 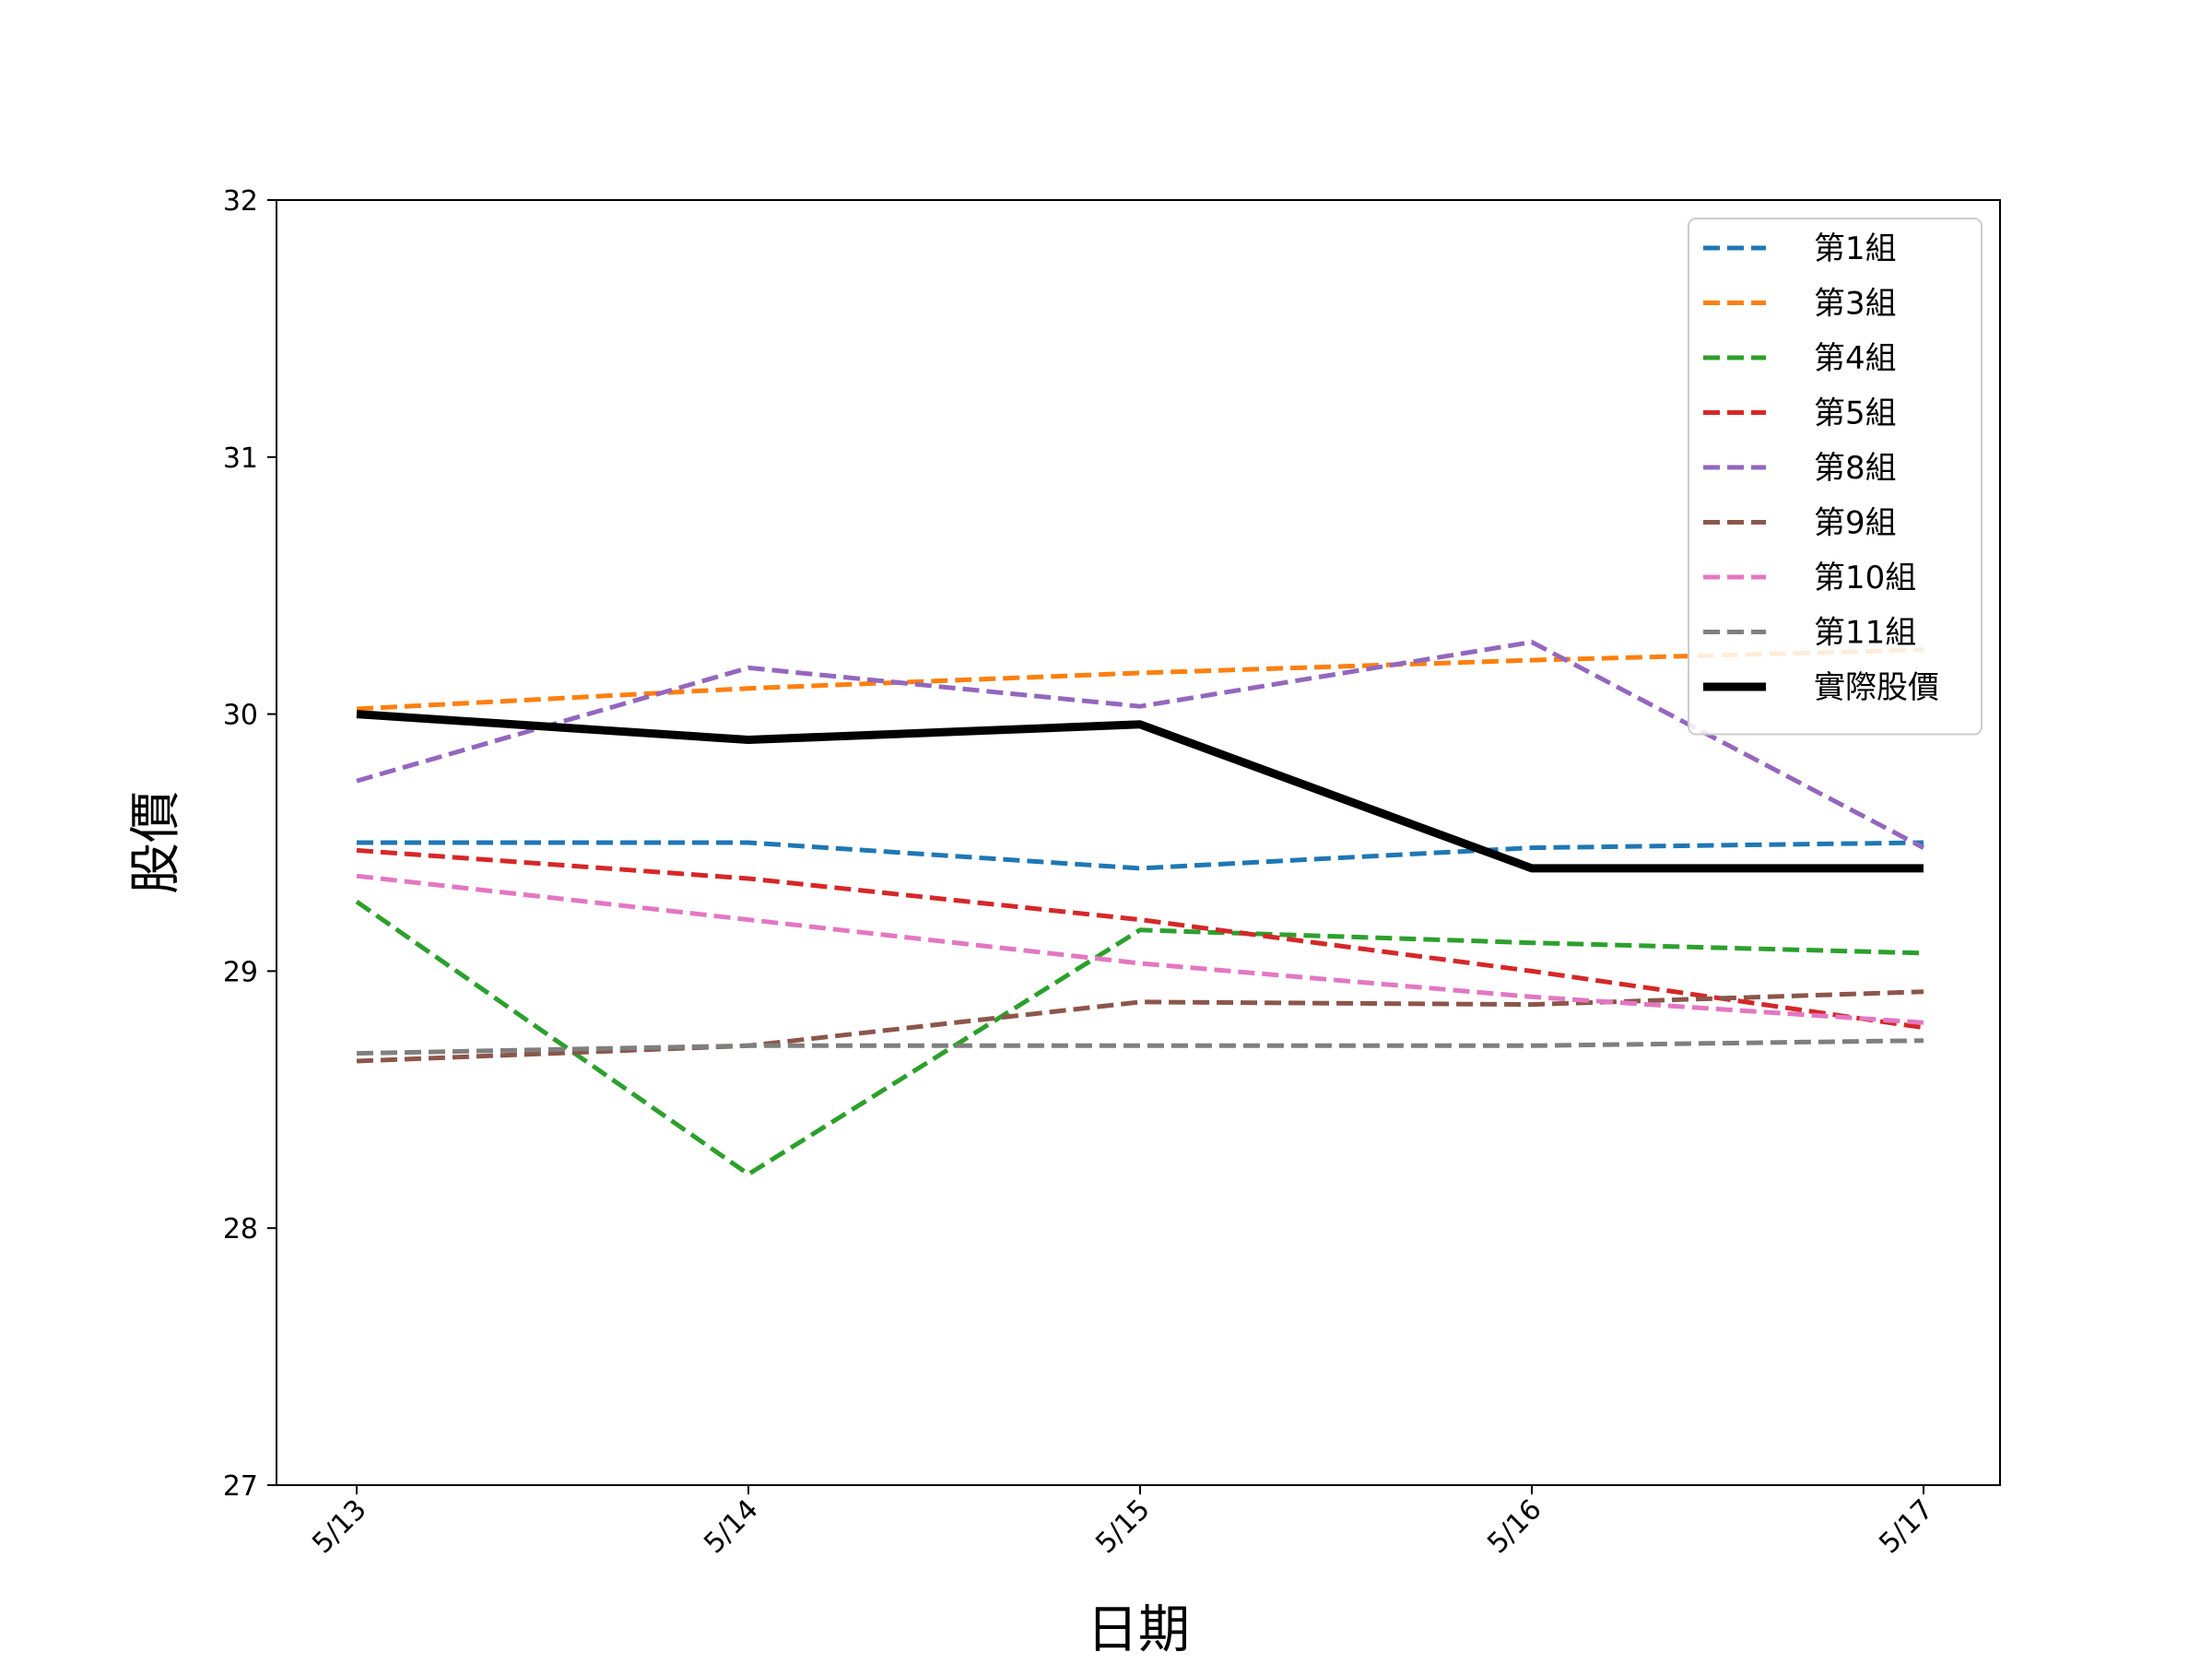 I want to click on x-tick-label: 5/17, so click(x=1906, y=1526).